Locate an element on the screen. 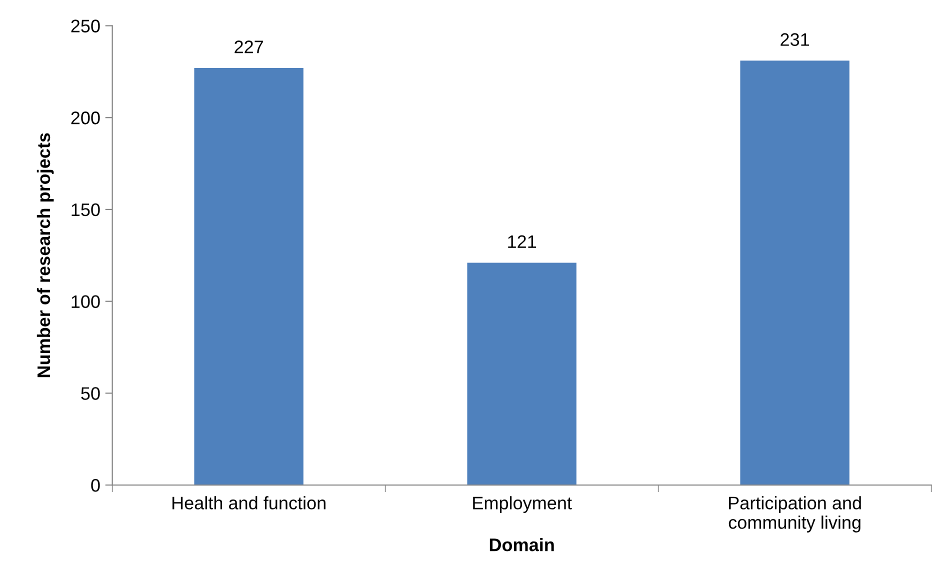 The width and height of the screenshot is (936, 572). x-tick-label: Health and function is located at coordinates (249, 503).